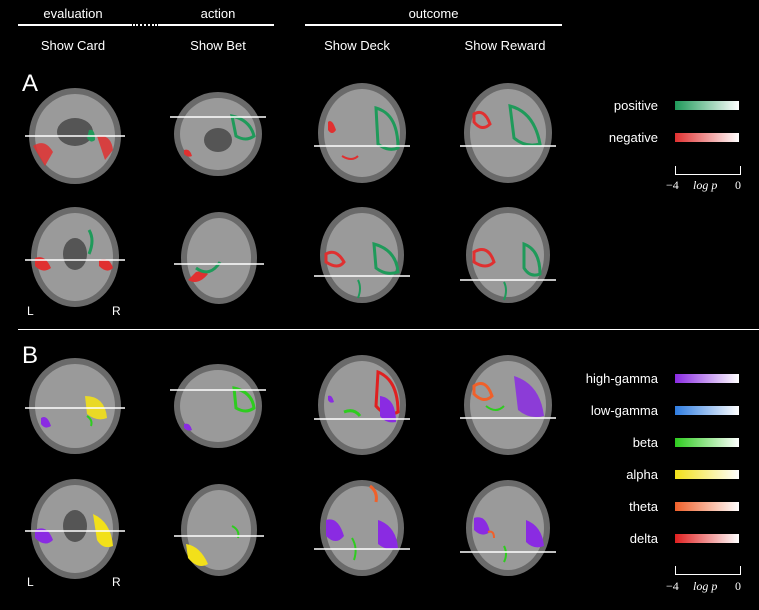 The height and width of the screenshot is (610, 759). What do you see at coordinates (362, 133) in the screenshot?
I see `brain-a-deck-coronal` at bounding box center [362, 133].